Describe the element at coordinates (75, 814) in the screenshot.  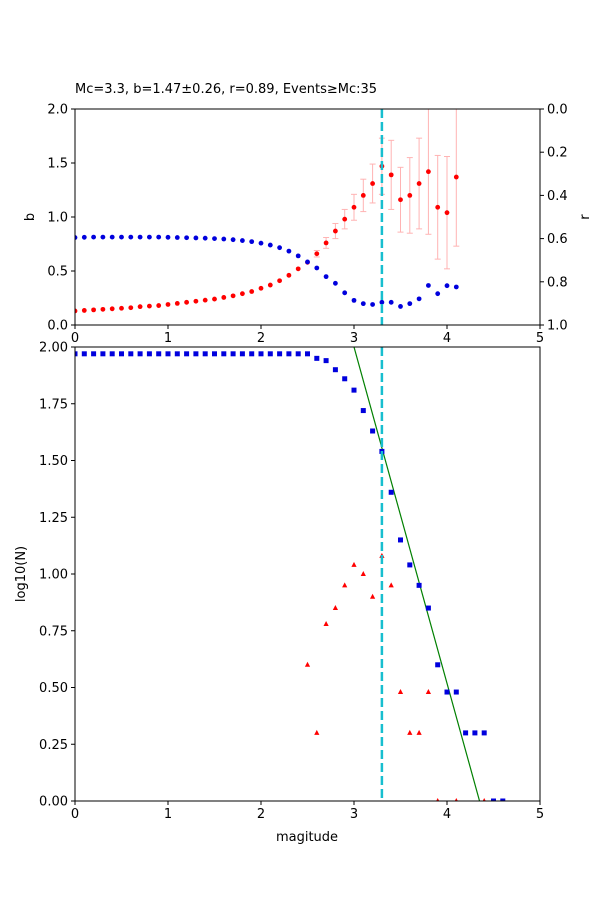
I see `bottom-x-tick-label: 0` at that location.